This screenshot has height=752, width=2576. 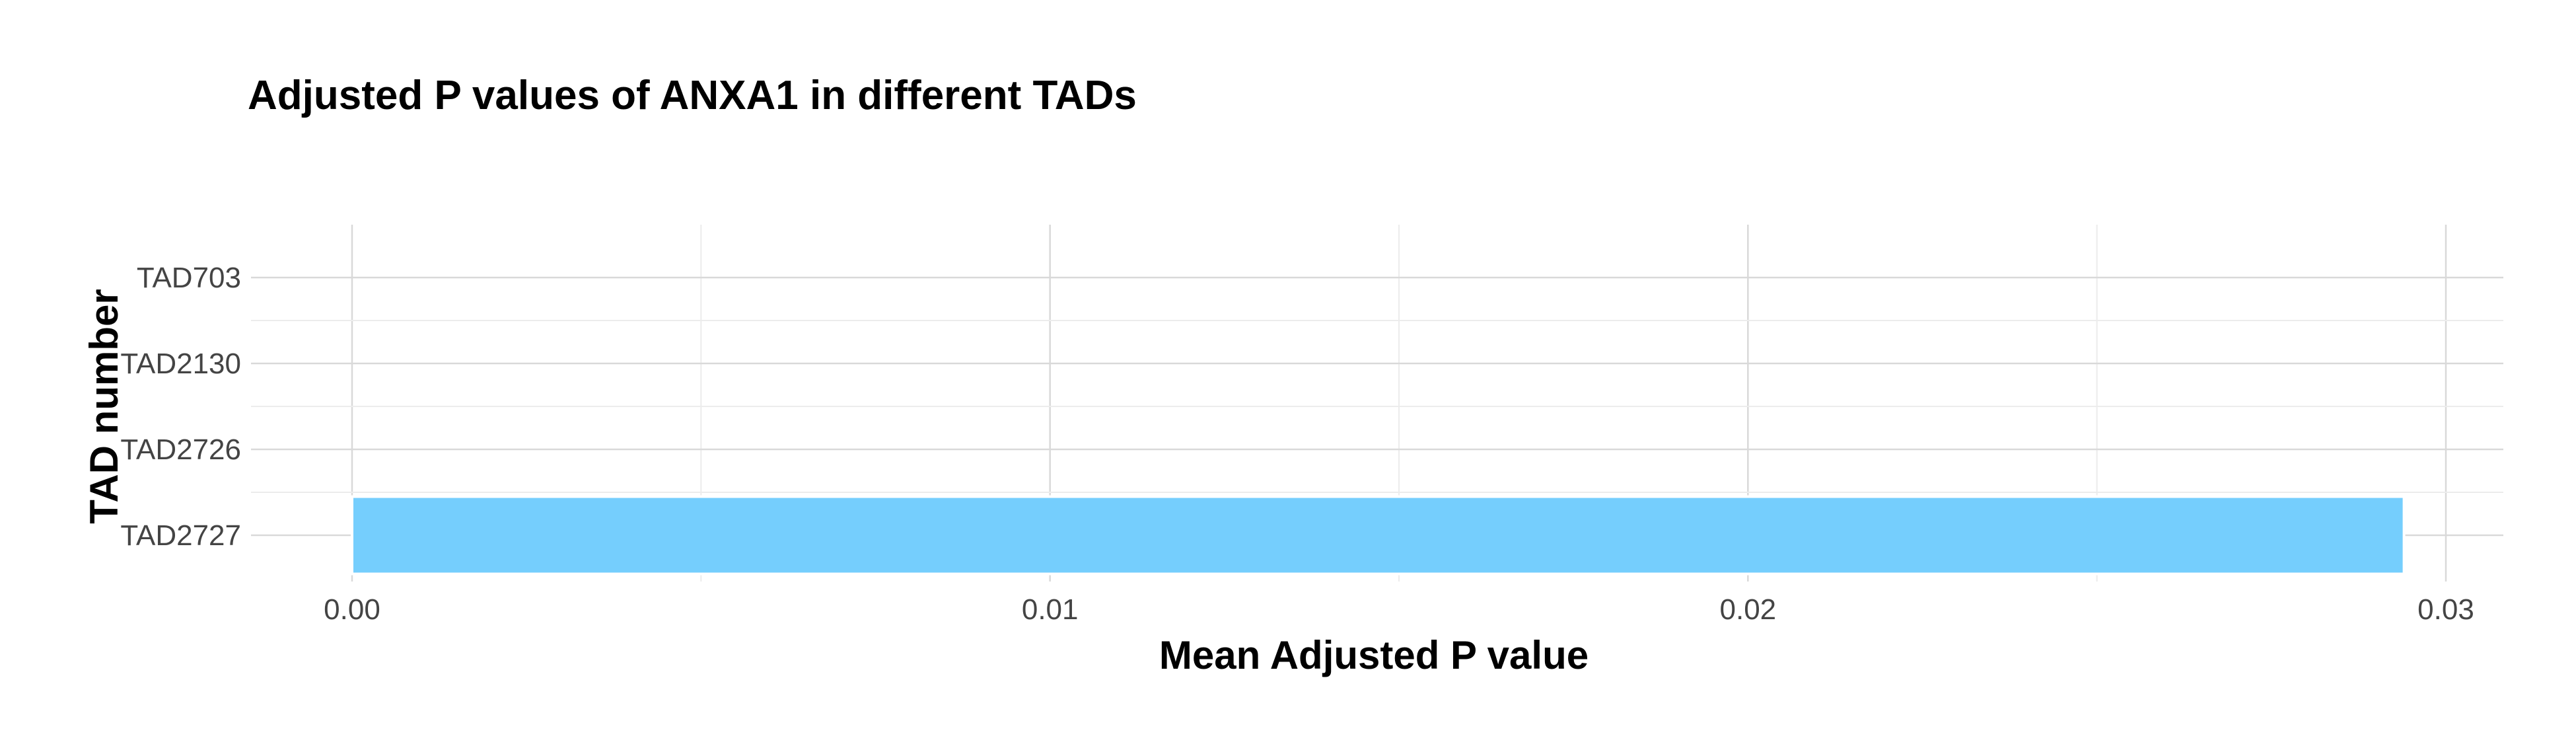 What do you see at coordinates (352, 609) in the screenshot?
I see `x-tick-label: 0.00` at bounding box center [352, 609].